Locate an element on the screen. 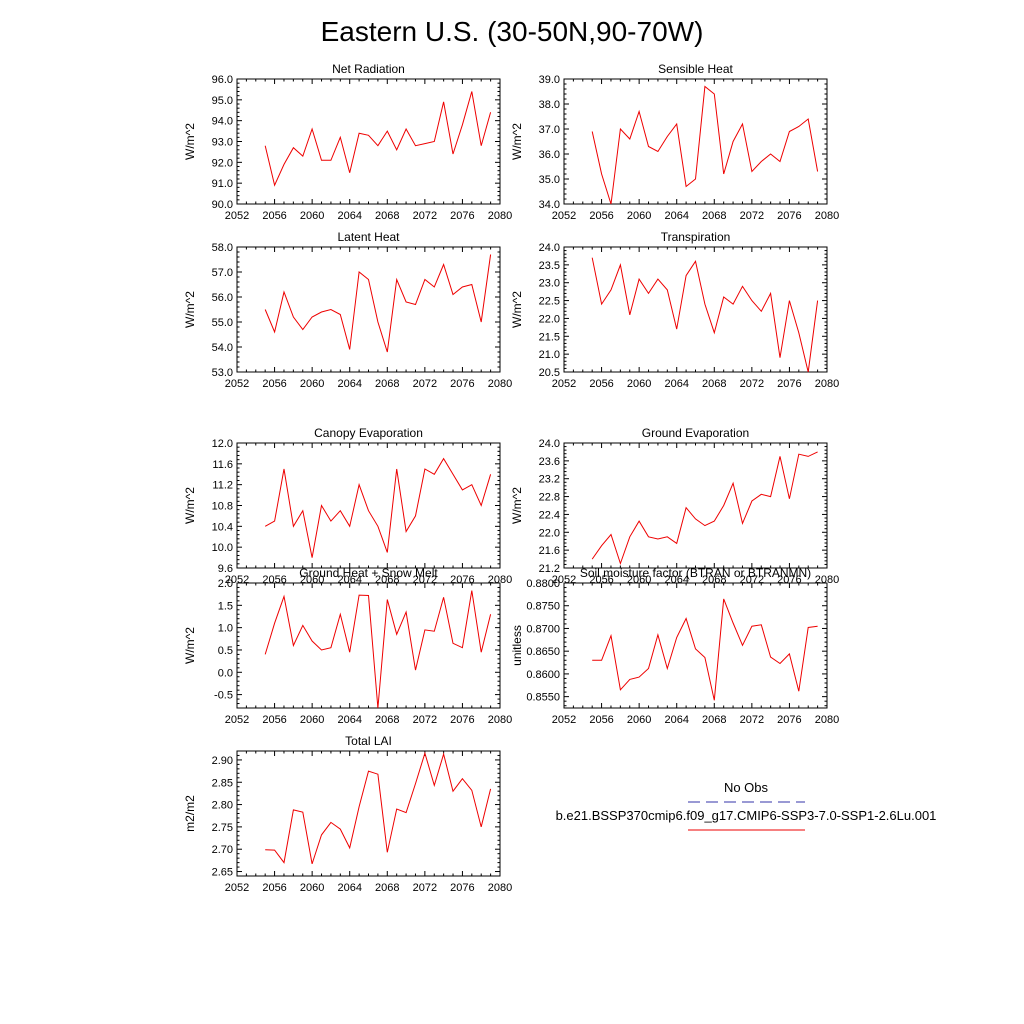 This screenshot has width=1024, height=1024. panel-title: Ground Heat + Snow Melt is located at coordinates (368, 573).